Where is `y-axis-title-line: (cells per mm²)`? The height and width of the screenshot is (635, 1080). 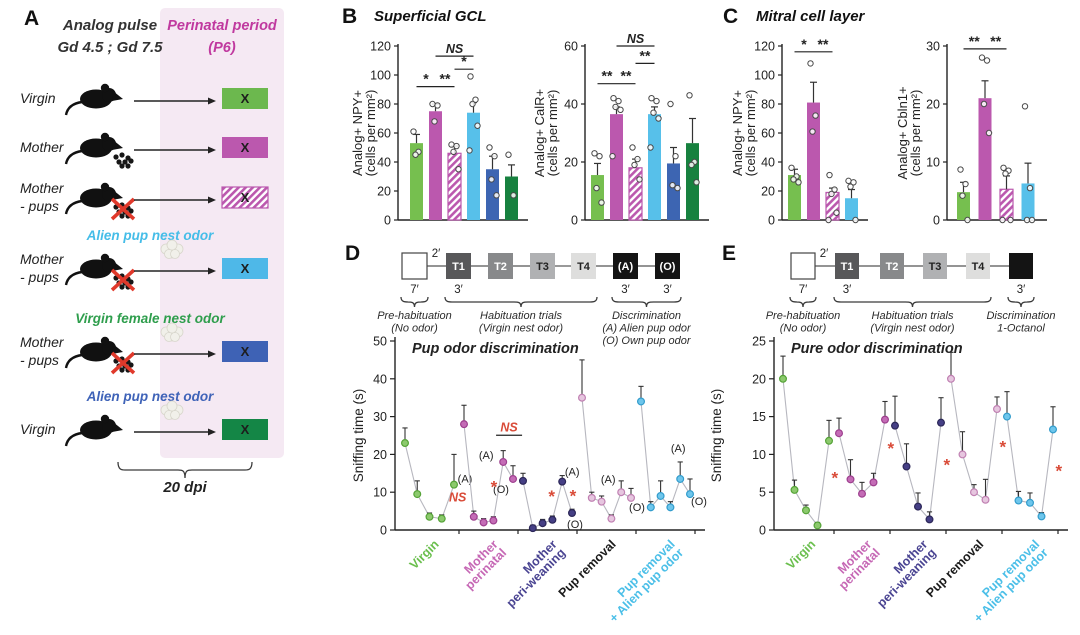
y-axis-title-line: (cells per mm²) is located at coordinates (370, 133).